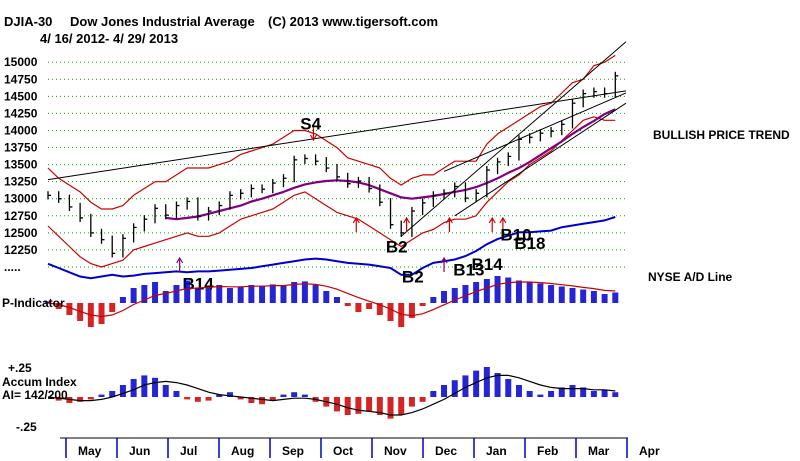  What do you see at coordinates (397, 246) in the screenshot?
I see `signal-label-b2: B2` at bounding box center [397, 246].